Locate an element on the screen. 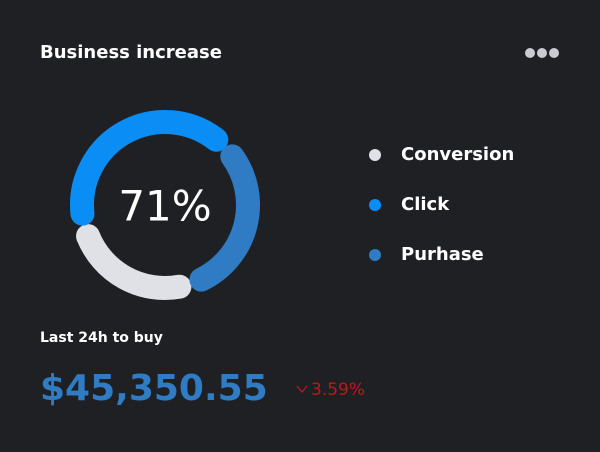 This screenshot has height=452, width=600. down-arrow is located at coordinates (302, 389).